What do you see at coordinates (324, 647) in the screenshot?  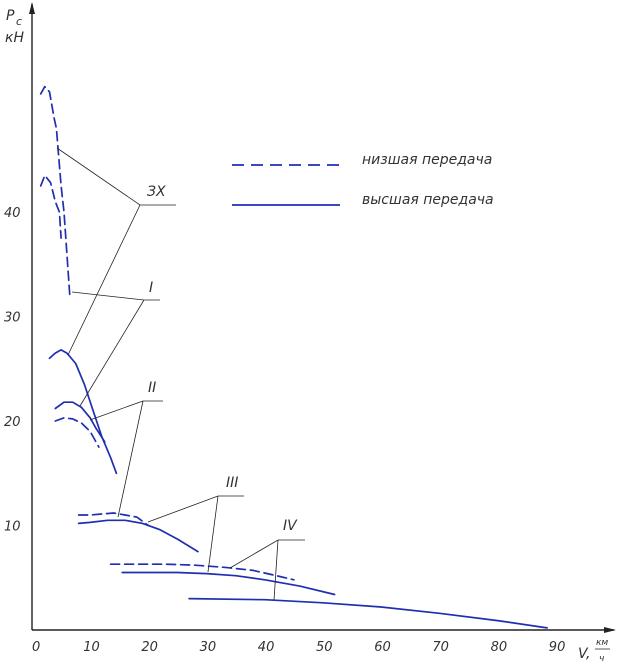 I see `x-tick-label: 50` at bounding box center [324, 647].